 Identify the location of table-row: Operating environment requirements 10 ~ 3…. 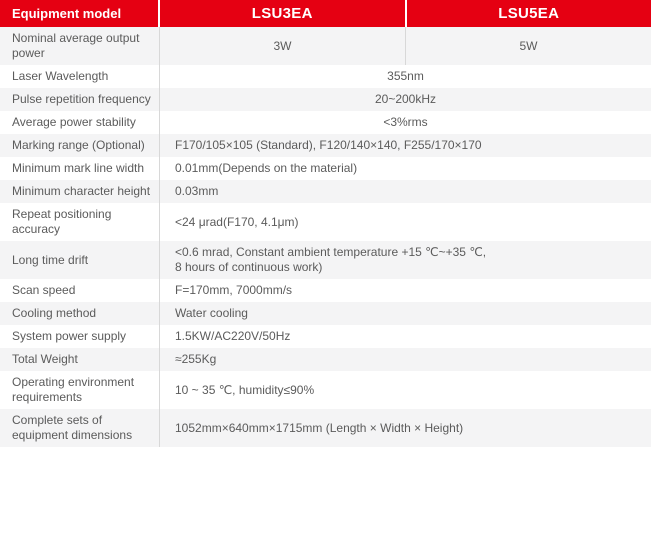
(325, 390).